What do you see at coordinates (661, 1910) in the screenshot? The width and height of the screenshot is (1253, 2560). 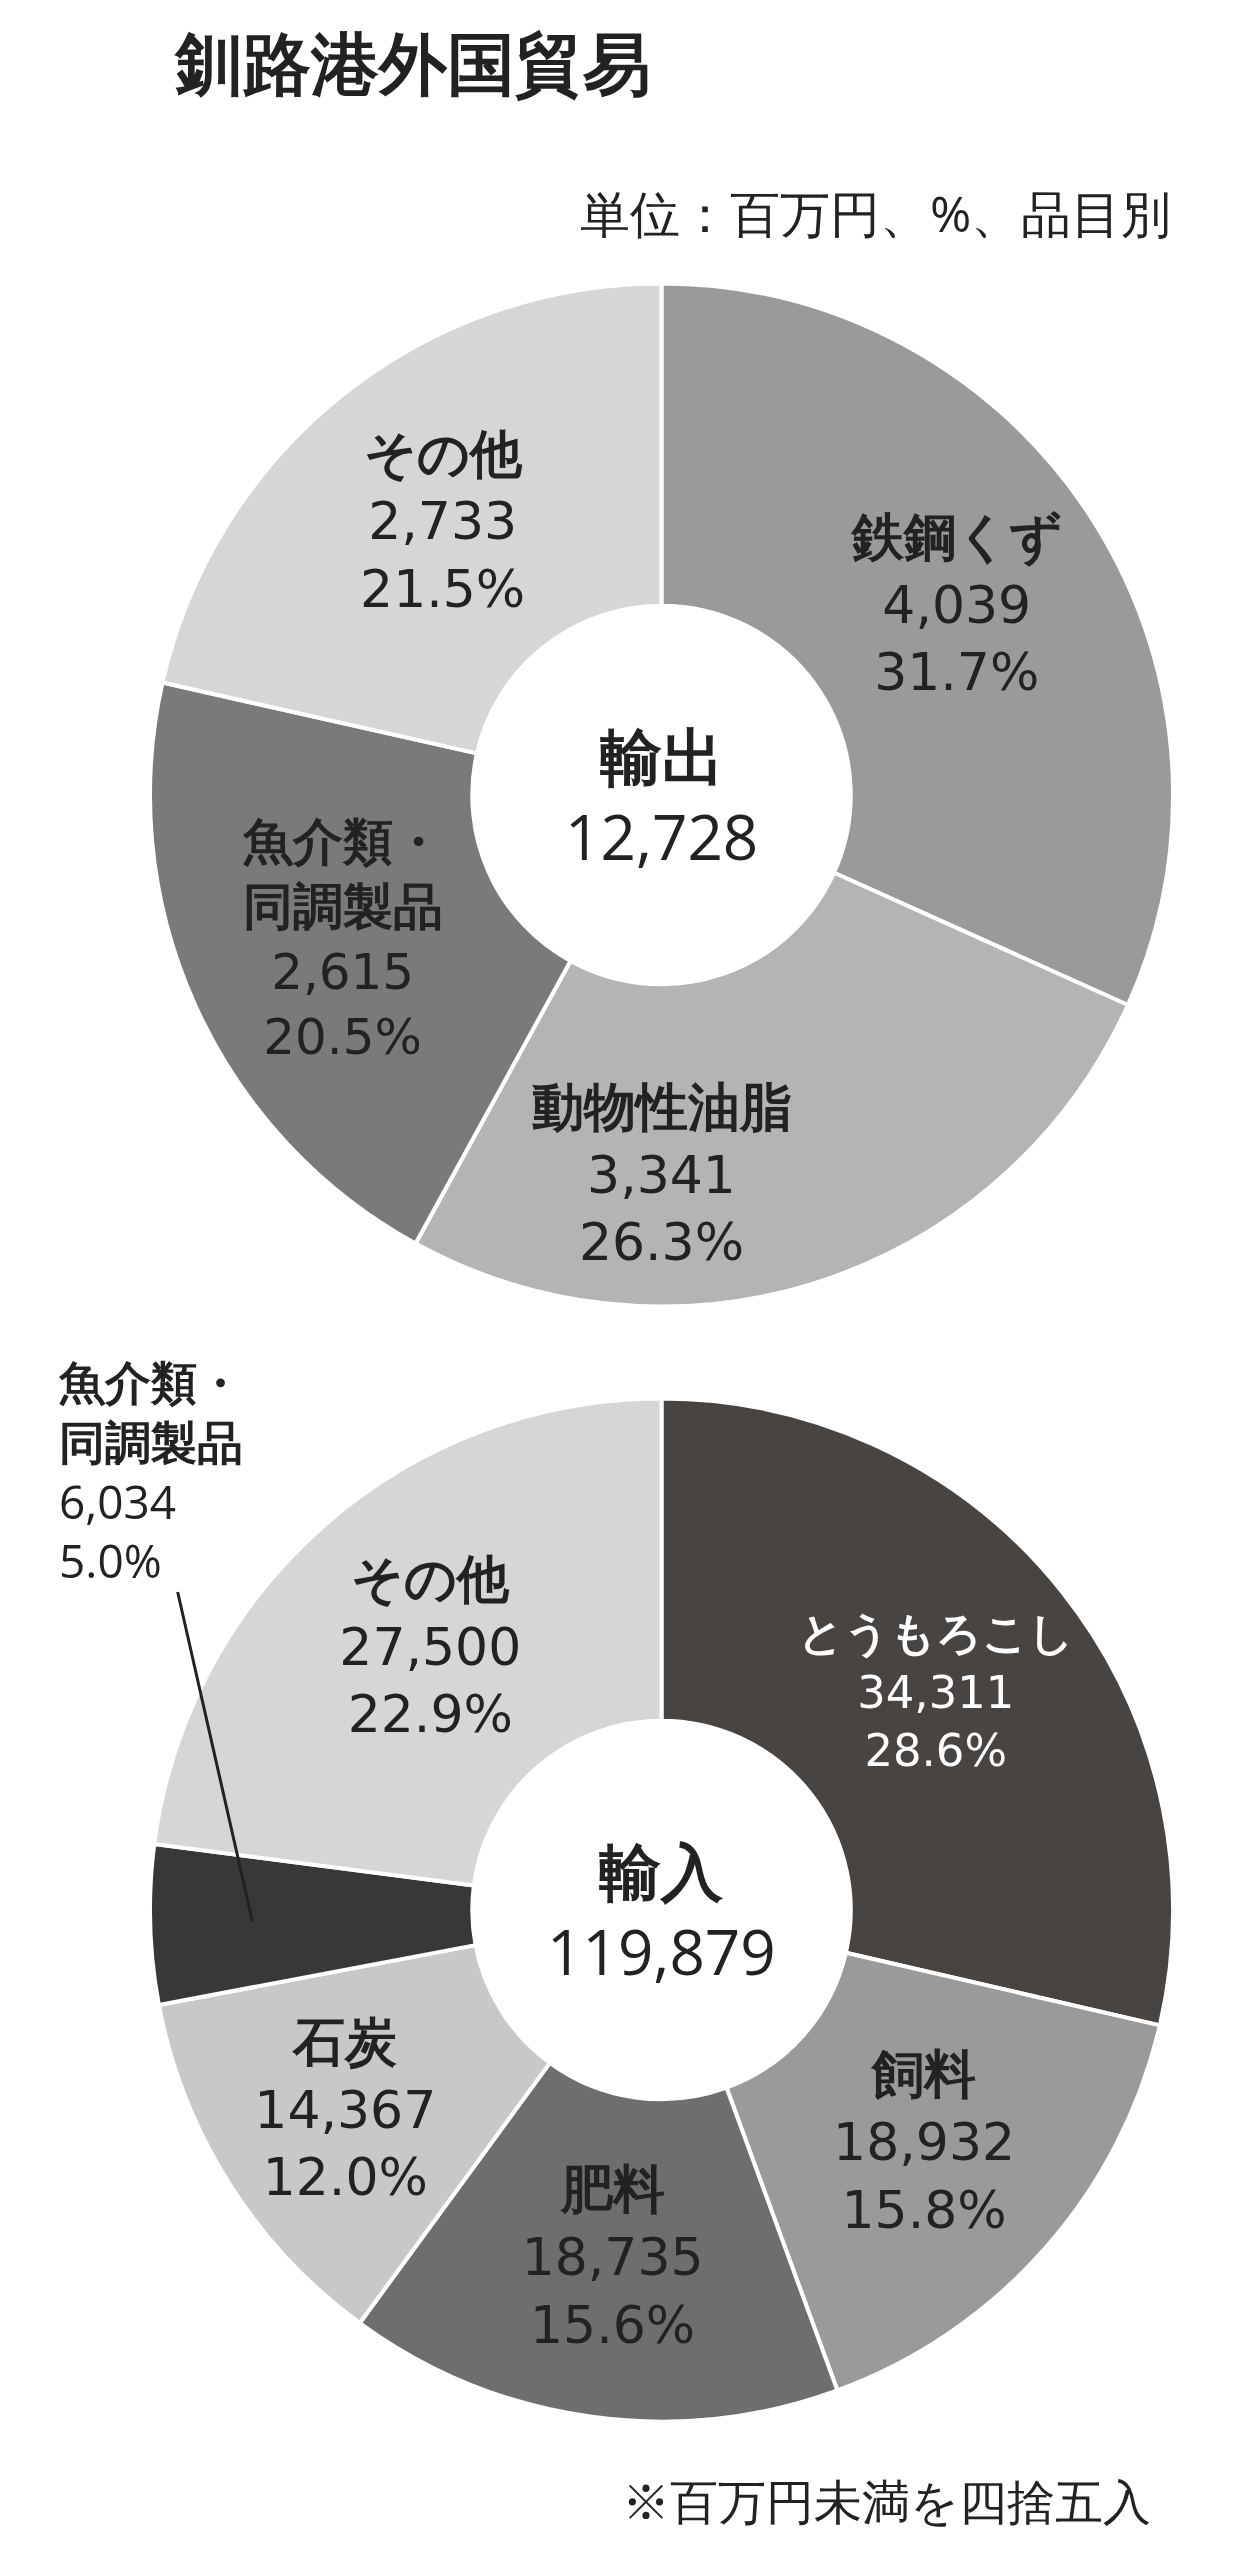 I see `text: 輸入 119,879` at bounding box center [661, 1910].